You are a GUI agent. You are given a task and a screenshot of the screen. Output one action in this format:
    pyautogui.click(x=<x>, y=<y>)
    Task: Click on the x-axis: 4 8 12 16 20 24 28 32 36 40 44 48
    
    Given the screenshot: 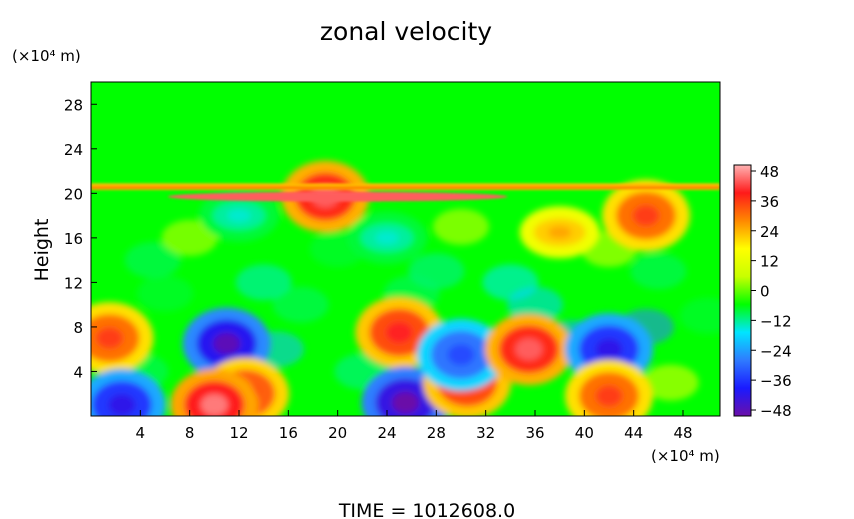 What is the action you would take?
    pyautogui.click(x=414, y=426)
    